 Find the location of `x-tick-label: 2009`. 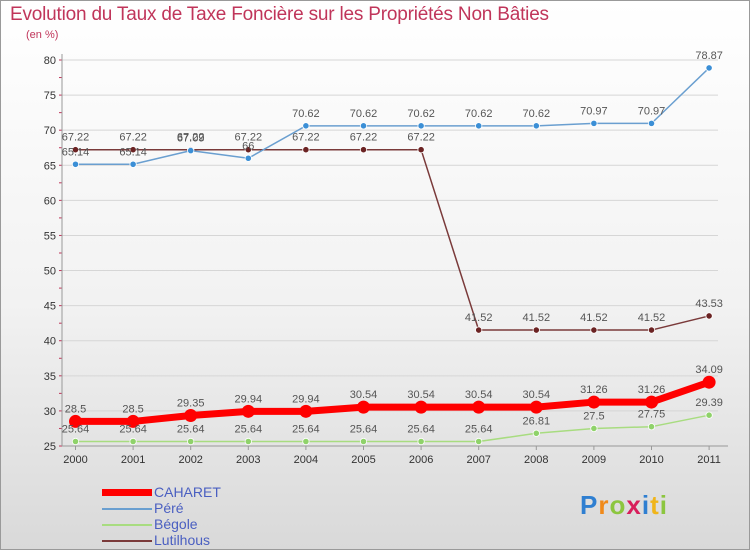

x-tick-label: 2009 is located at coordinates (594, 460).